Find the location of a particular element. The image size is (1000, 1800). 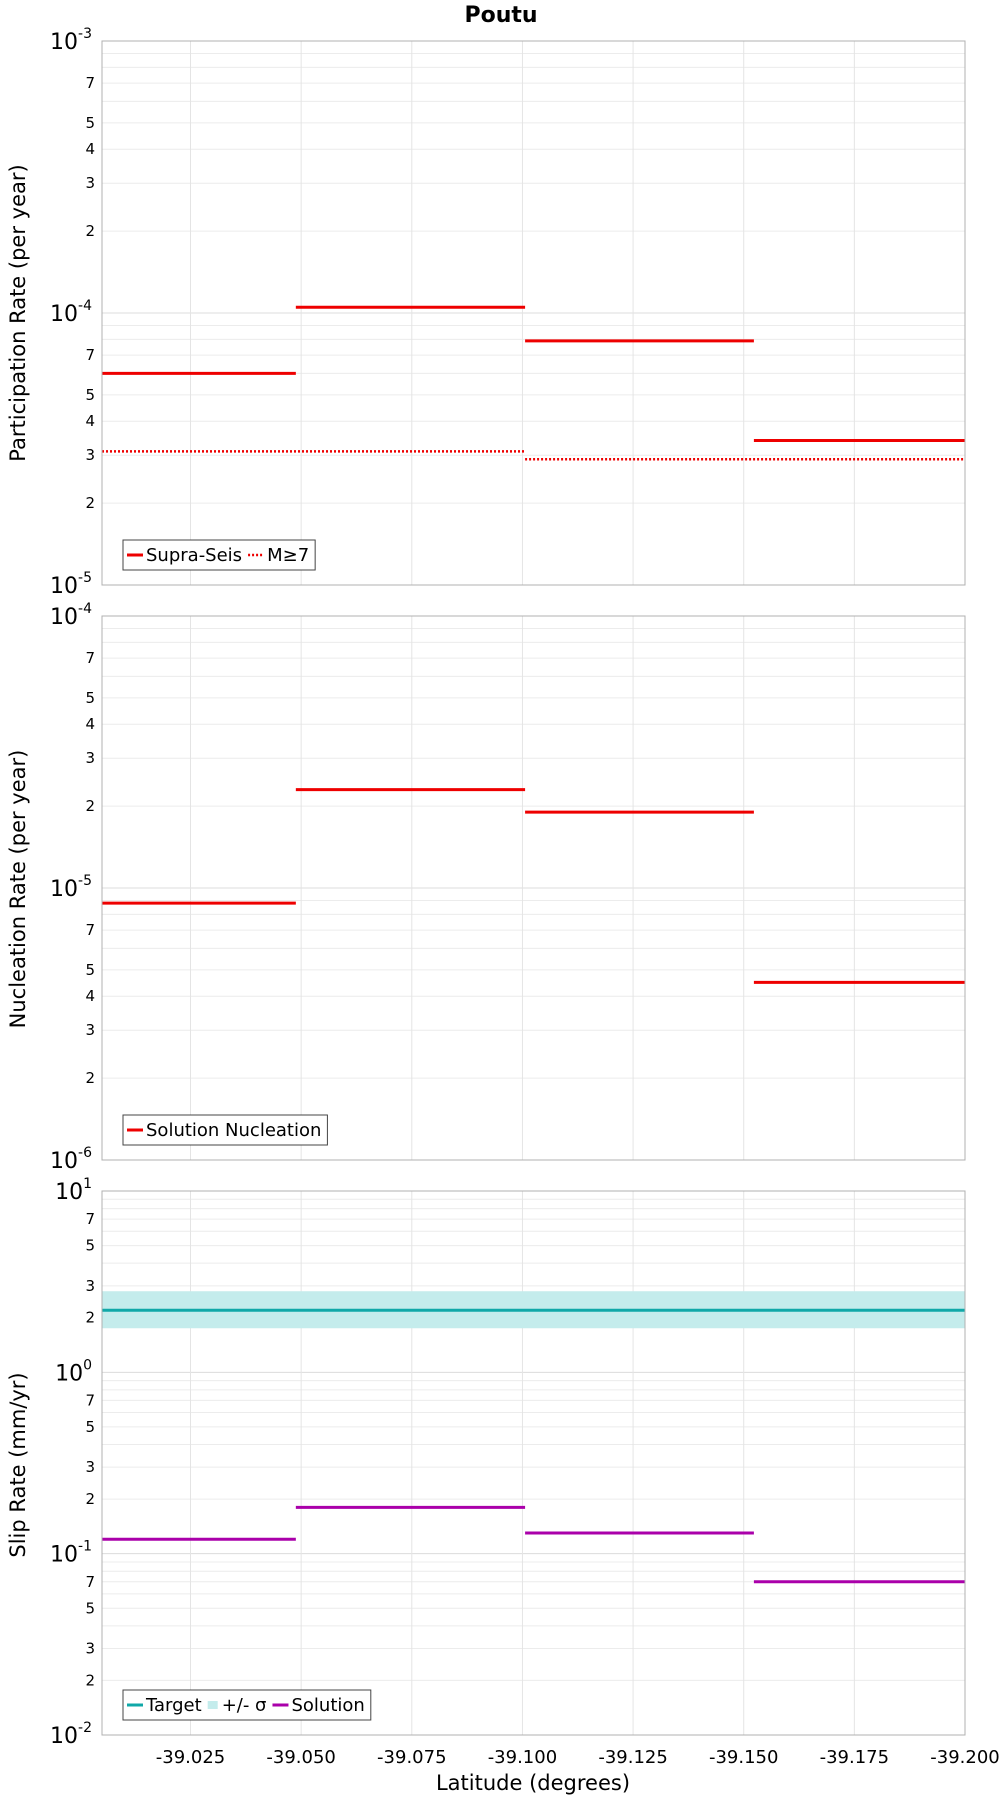

legend-box-slip-rate is located at coordinates (247, 1705).